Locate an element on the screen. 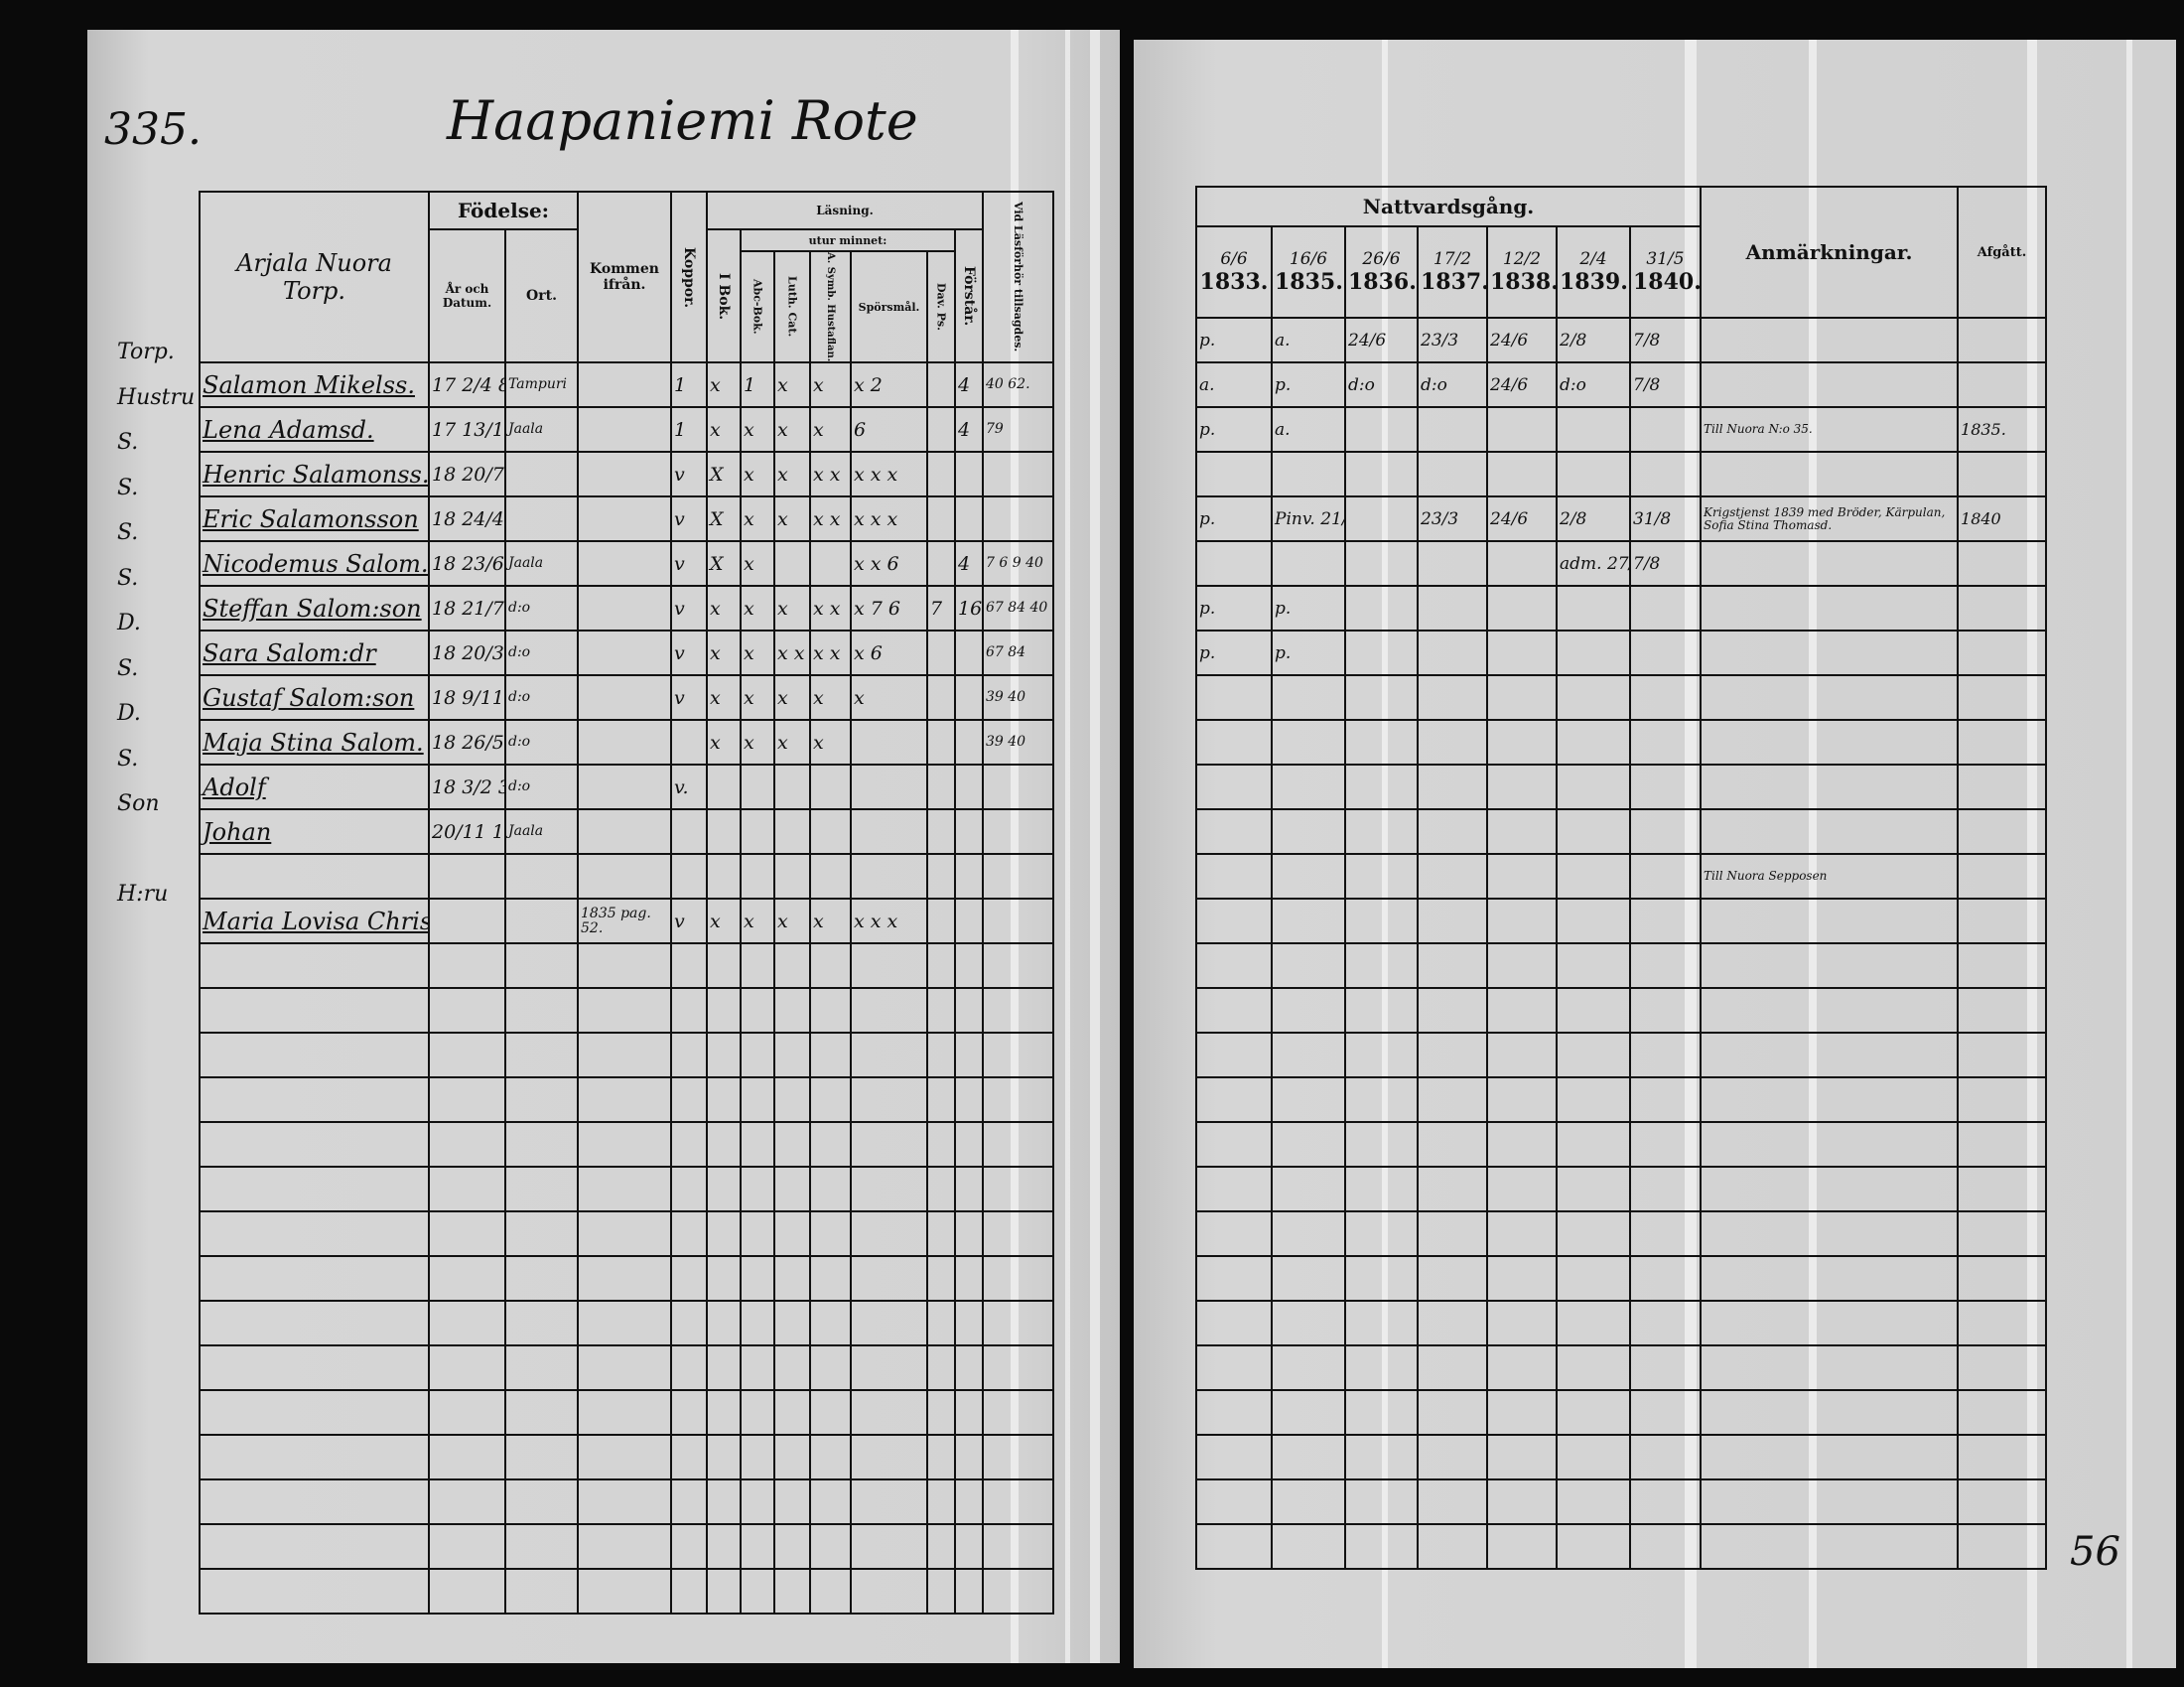 Image resolution: width=2184 pixels, height=1687 pixels. cell-vid is located at coordinates (1018, 519).